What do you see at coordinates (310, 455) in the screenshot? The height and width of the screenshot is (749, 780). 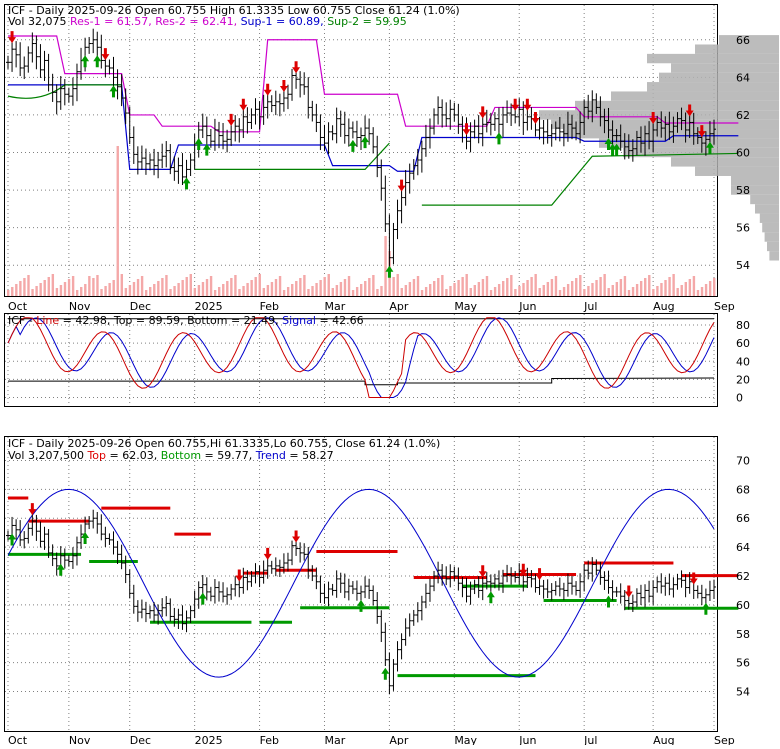 I see `trend-value: = 58.27` at bounding box center [310, 455].